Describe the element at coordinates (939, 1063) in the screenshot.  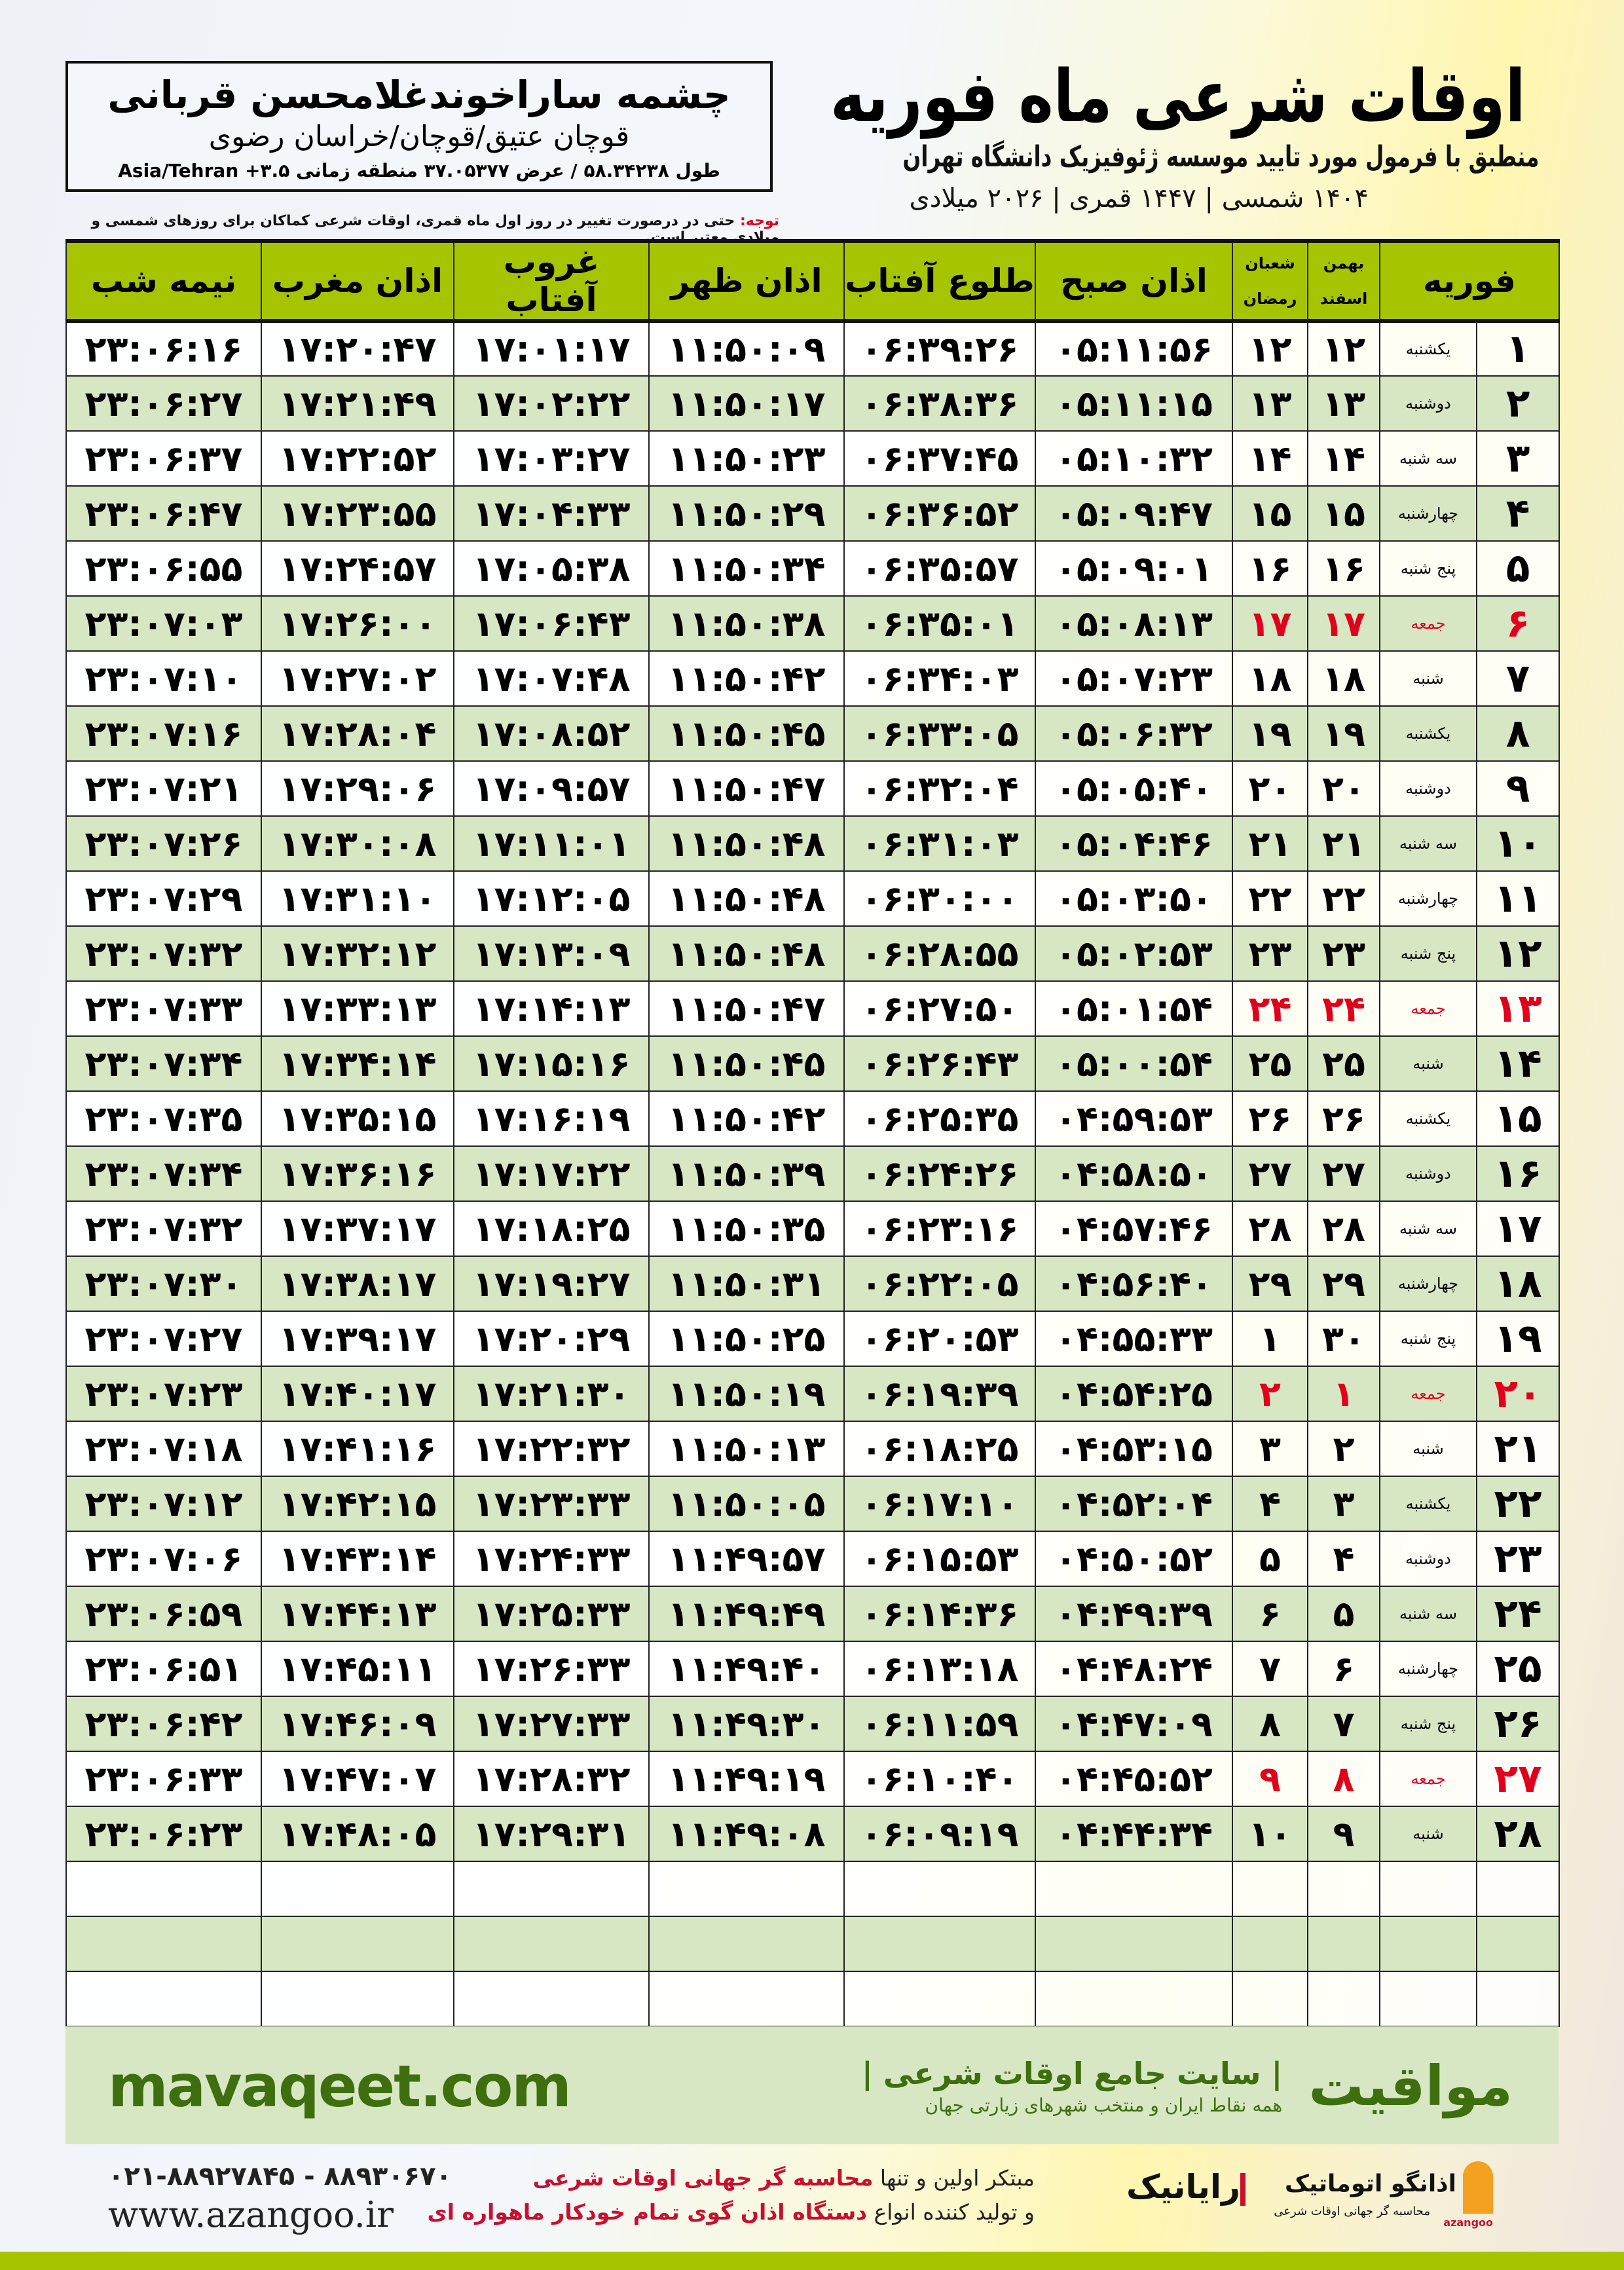
I see `sunrise-time: ۰۶:۲۶:۴۳` at that location.